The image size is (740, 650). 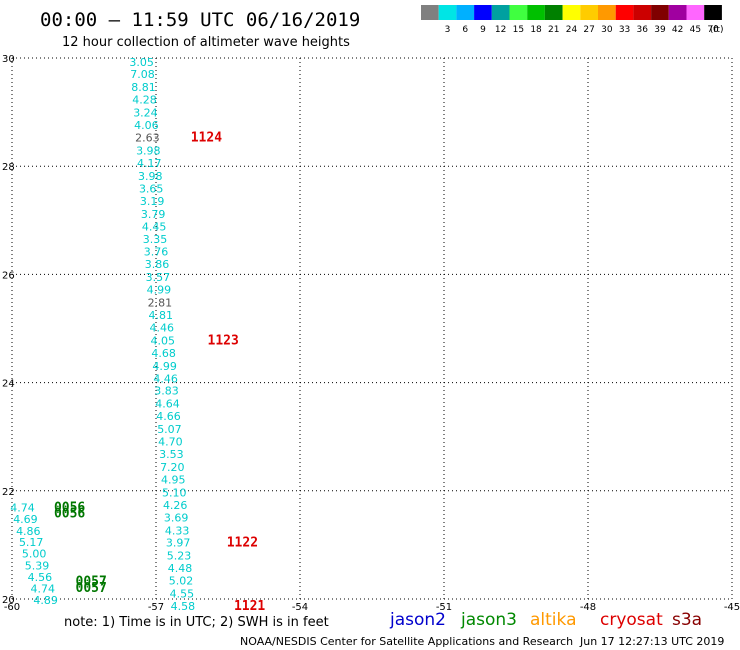 What do you see at coordinates (12, 607) in the screenshot?
I see `x-tick-label: -60` at bounding box center [12, 607].